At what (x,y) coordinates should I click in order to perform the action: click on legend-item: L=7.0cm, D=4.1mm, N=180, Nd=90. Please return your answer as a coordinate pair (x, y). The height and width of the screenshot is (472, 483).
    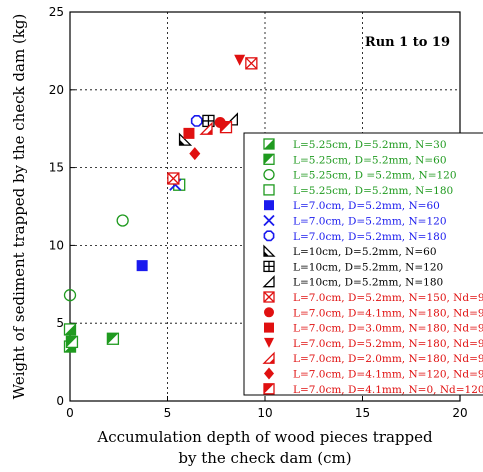
    Looking at the image, I should click on (373, 313).